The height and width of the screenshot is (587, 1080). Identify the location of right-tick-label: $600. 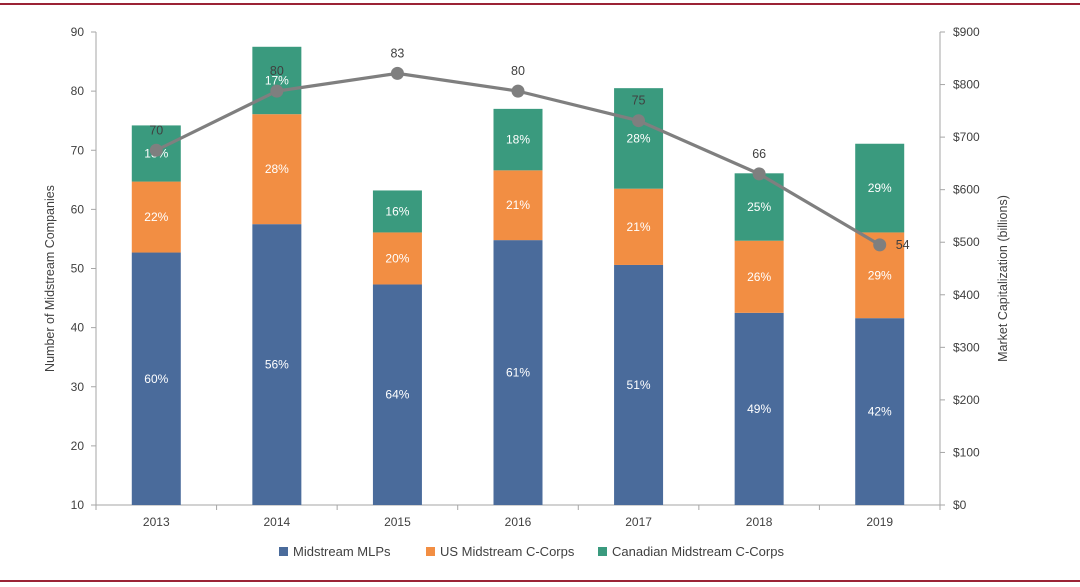
(966, 190).